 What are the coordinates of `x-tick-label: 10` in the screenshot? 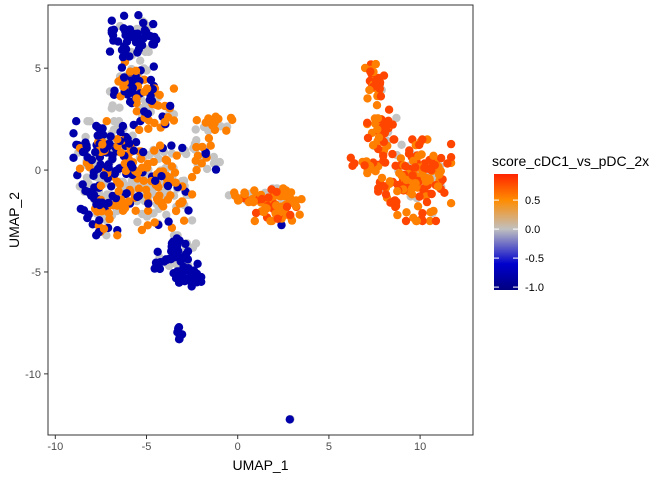 It's located at (420, 447).